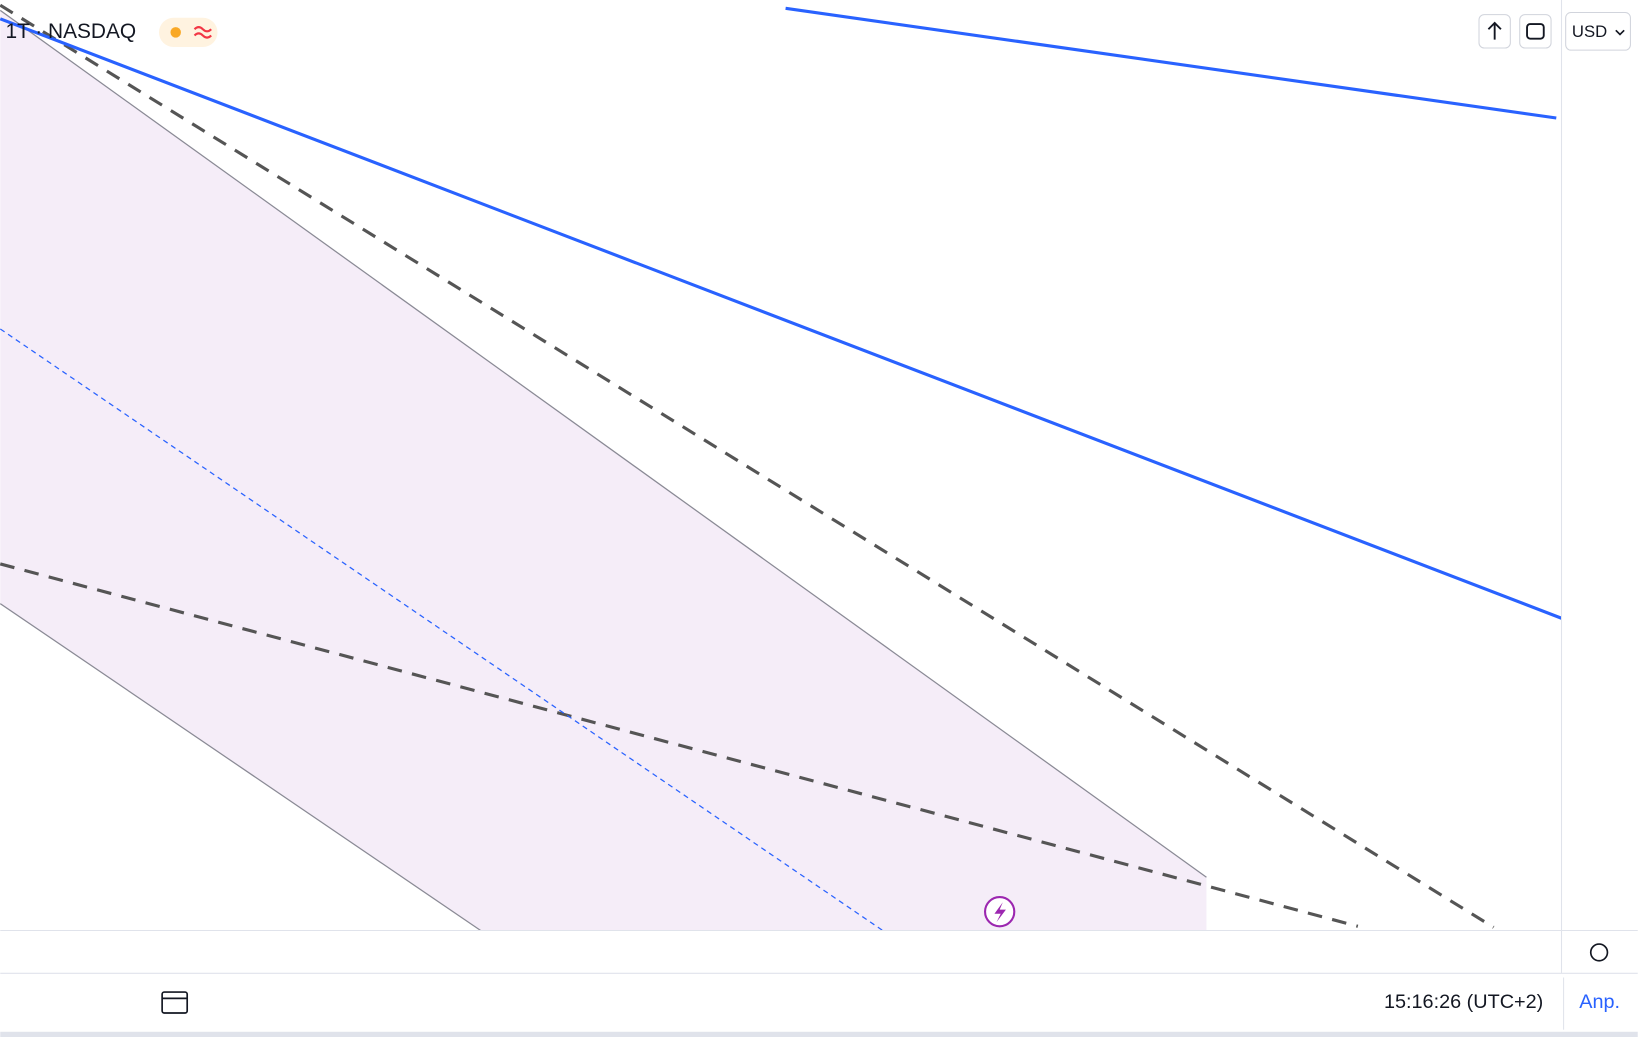 The image size is (1638, 1042). What do you see at coordinates (1599, 952) in the screenshot?
I see `settings-icon` at bounding box center [1599, 952].